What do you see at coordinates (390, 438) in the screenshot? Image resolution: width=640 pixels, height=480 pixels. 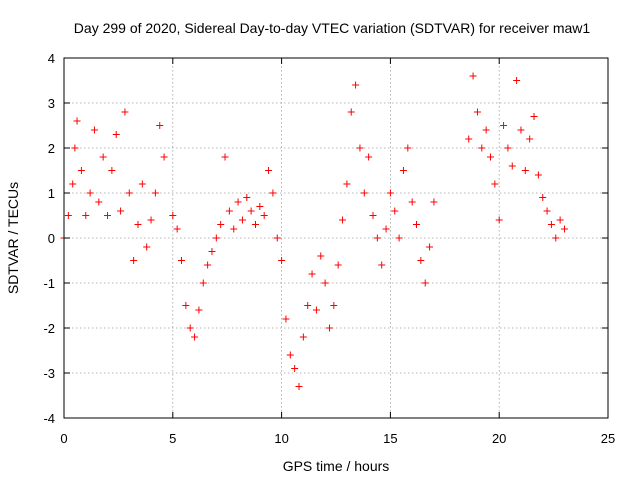 I see `x-tick-label: 15` at bounding box center [390, 438].